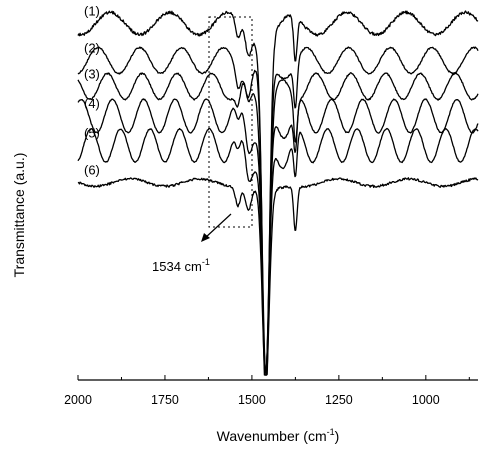 Image resolution: width=500 pixels, height=450 pixels. Describe the element at coordinates (92, 91) in the screenshot. I see `series-labels: (1) (2) (3) (4) (5) (6)` at that location.